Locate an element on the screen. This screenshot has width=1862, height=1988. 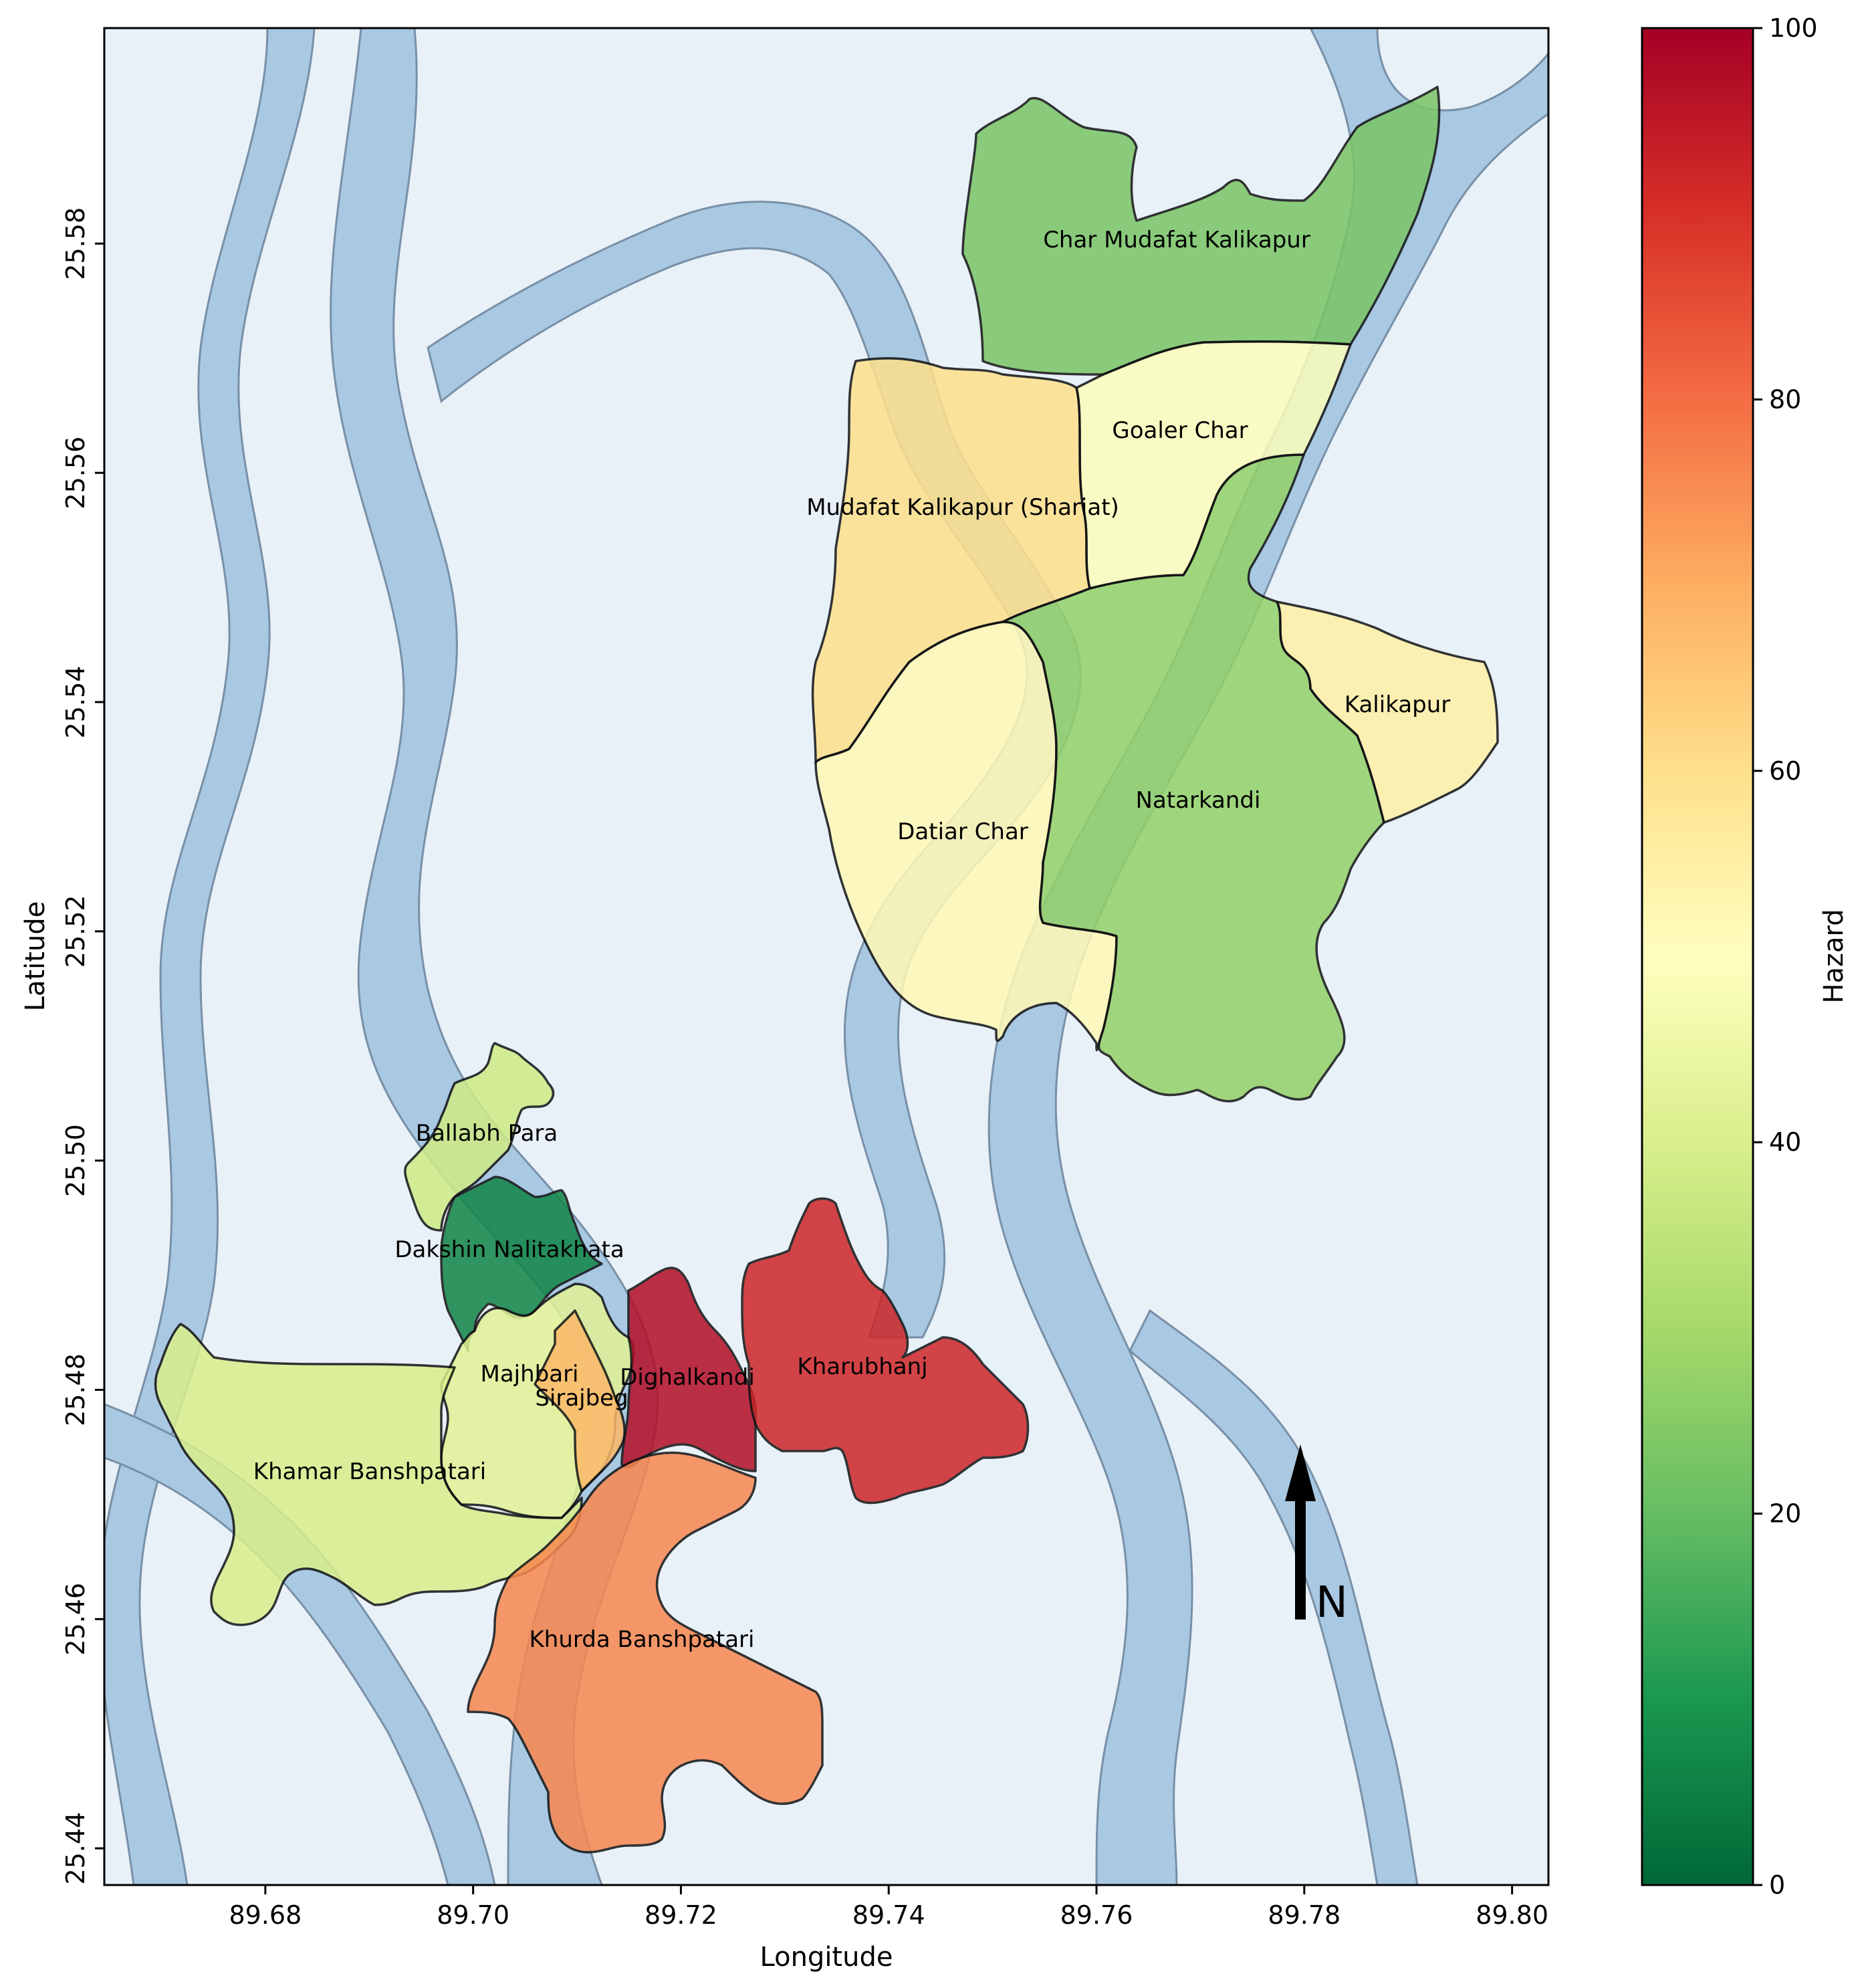
region-khamar-banshpatari is located at coordinates (368, 1474).